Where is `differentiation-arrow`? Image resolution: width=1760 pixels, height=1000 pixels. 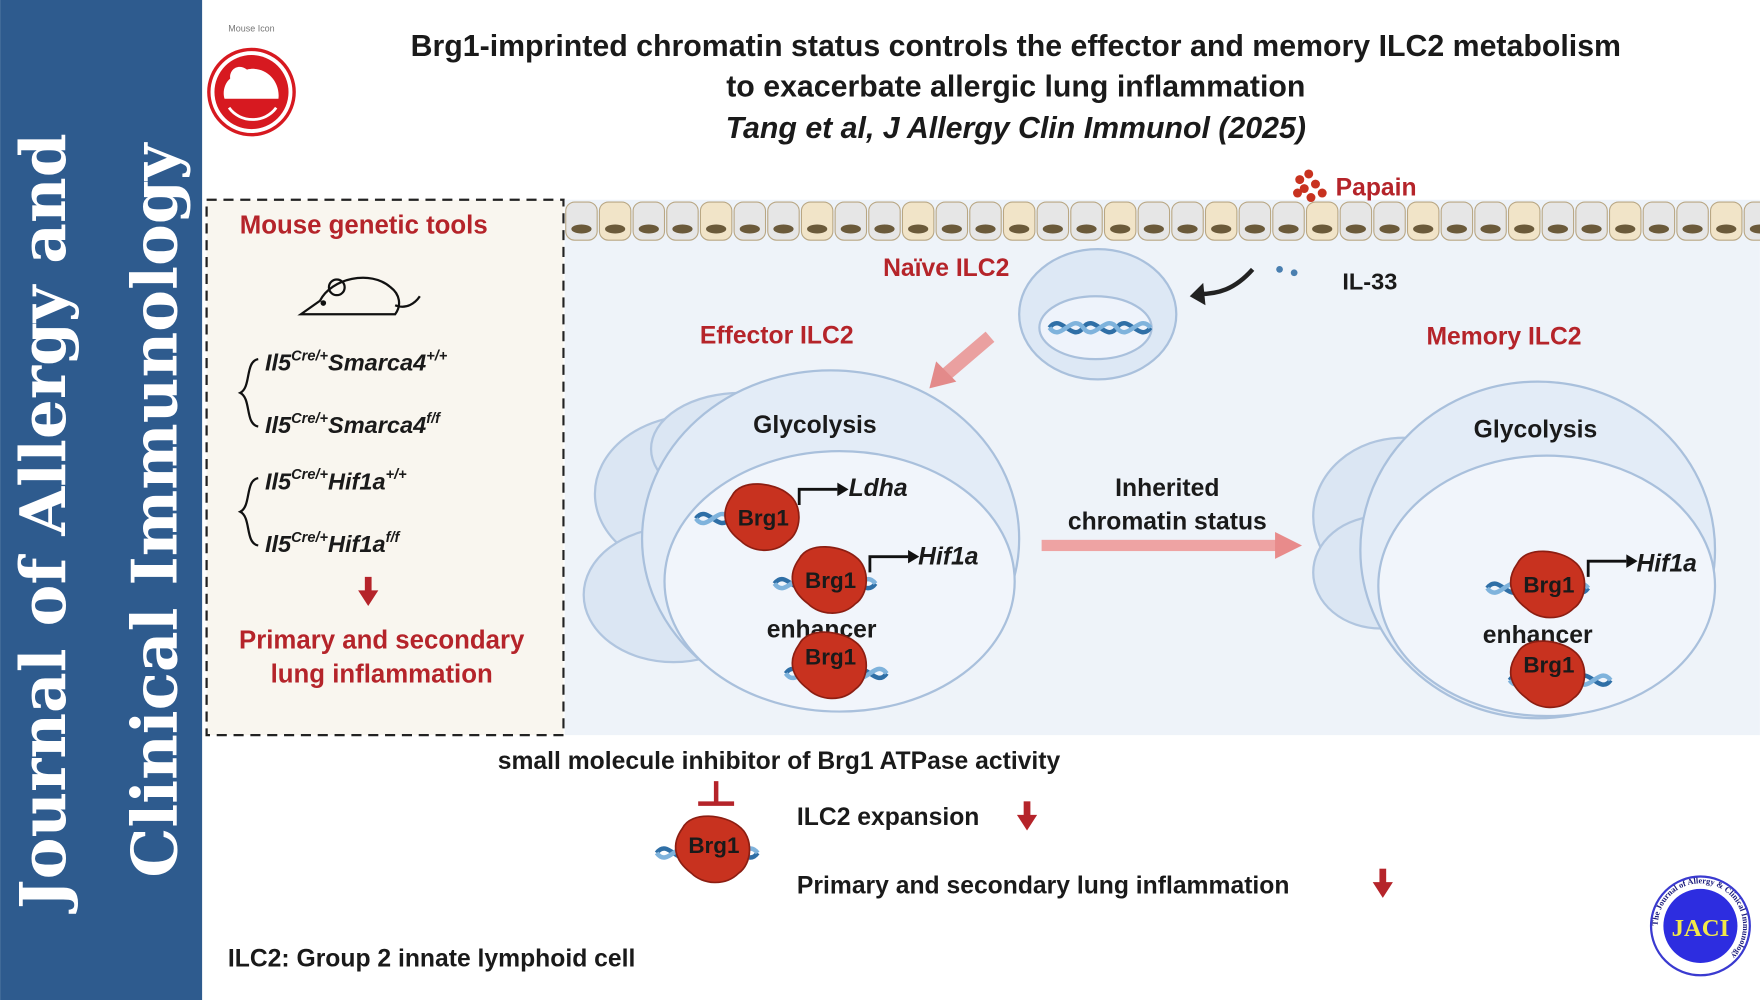 differentiation-arrow is located at coordinates (966, 357).